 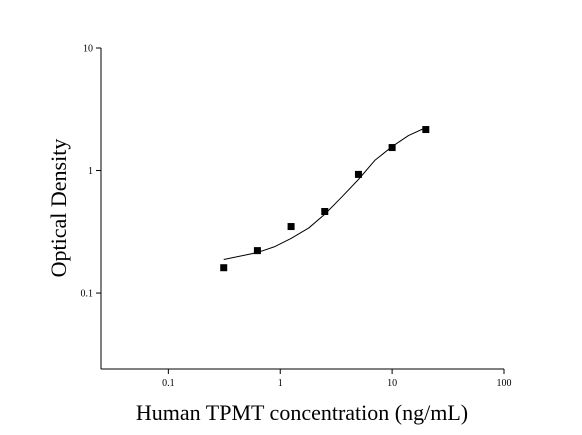 What do you see at coordinates (88, 49) in the screenshot?
I see `y-tick-label: 10` at bounding box center [88, 49].